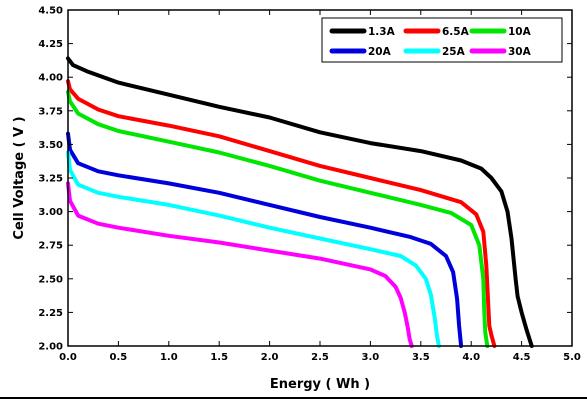 The image size is (587, 400). What do you see at coordinates (50, 347) in the screenshot?
I see `y-tick-label: 2.00` at bounding box center [50, 347].